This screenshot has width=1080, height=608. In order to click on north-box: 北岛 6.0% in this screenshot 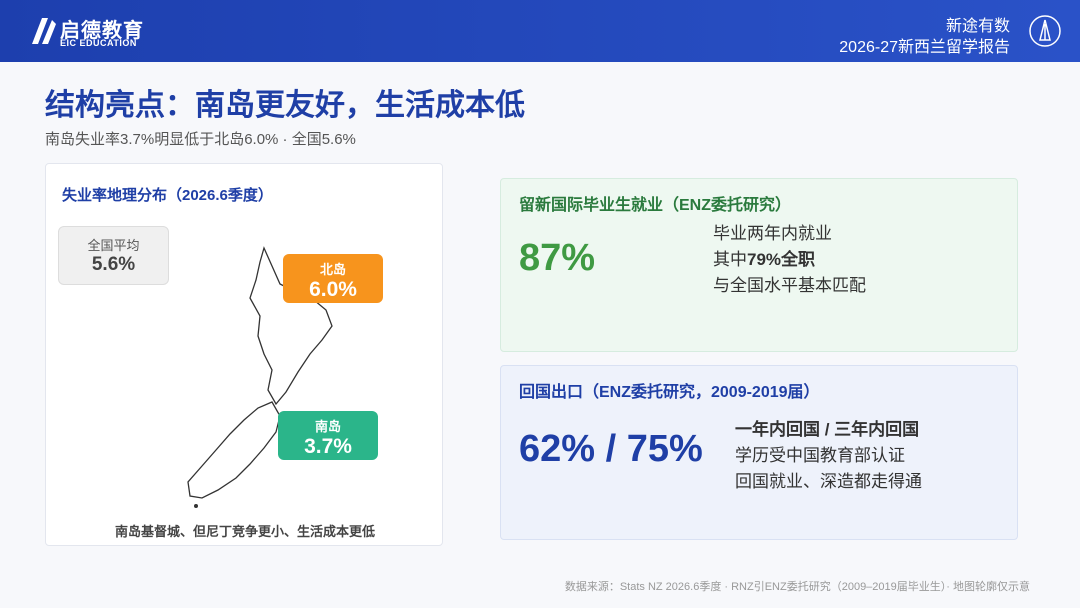, I will do `click(333, 278)`.